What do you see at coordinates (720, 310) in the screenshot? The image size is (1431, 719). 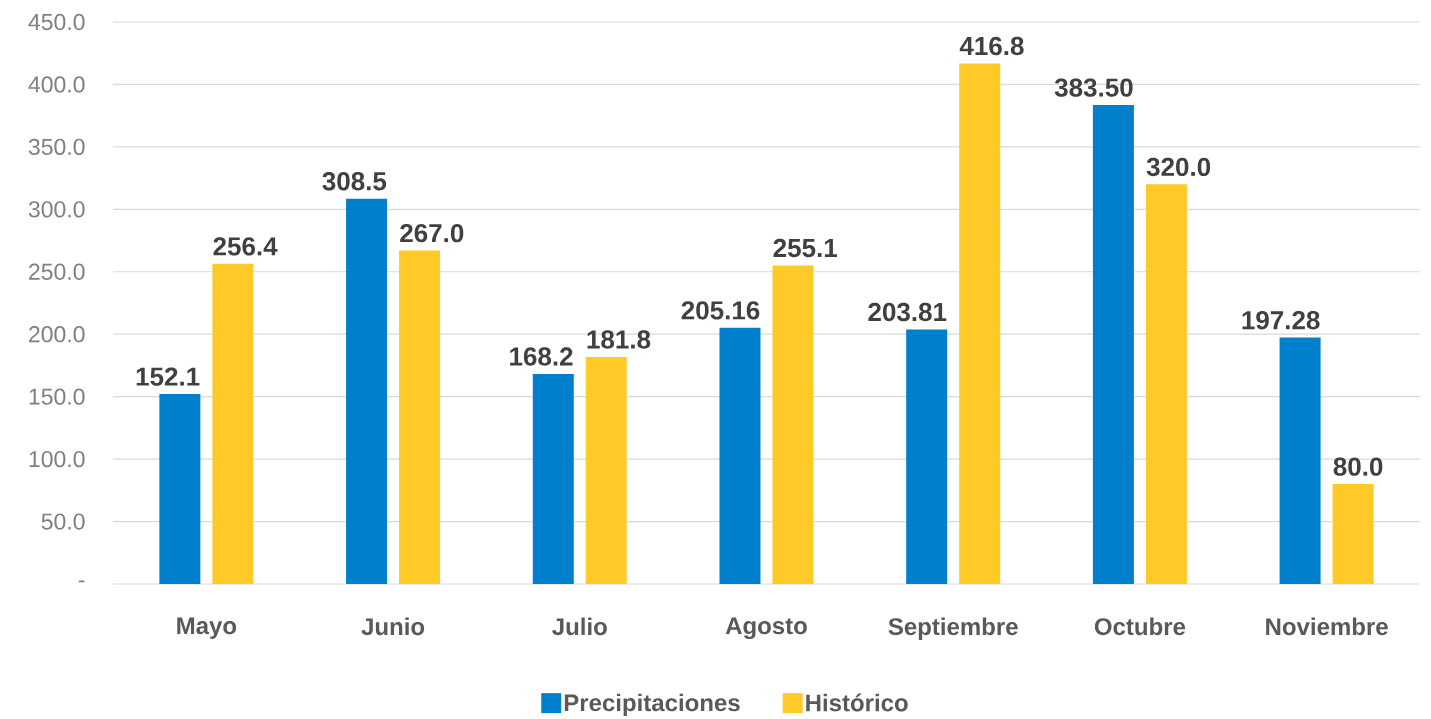 I see `data-label: 205.16` at bounding box center [720, 310].